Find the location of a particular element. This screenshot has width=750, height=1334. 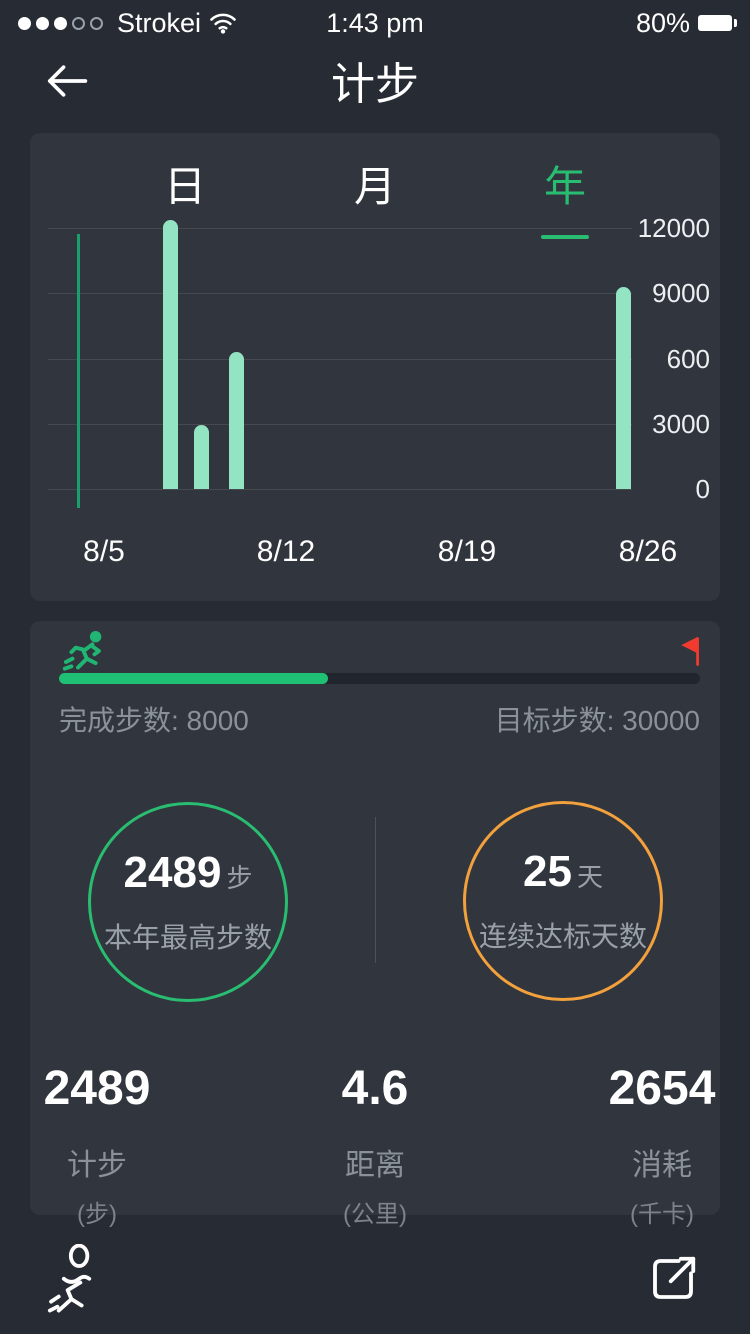

x-axis-tick: 8/5 is located at coordinates (104, 551).